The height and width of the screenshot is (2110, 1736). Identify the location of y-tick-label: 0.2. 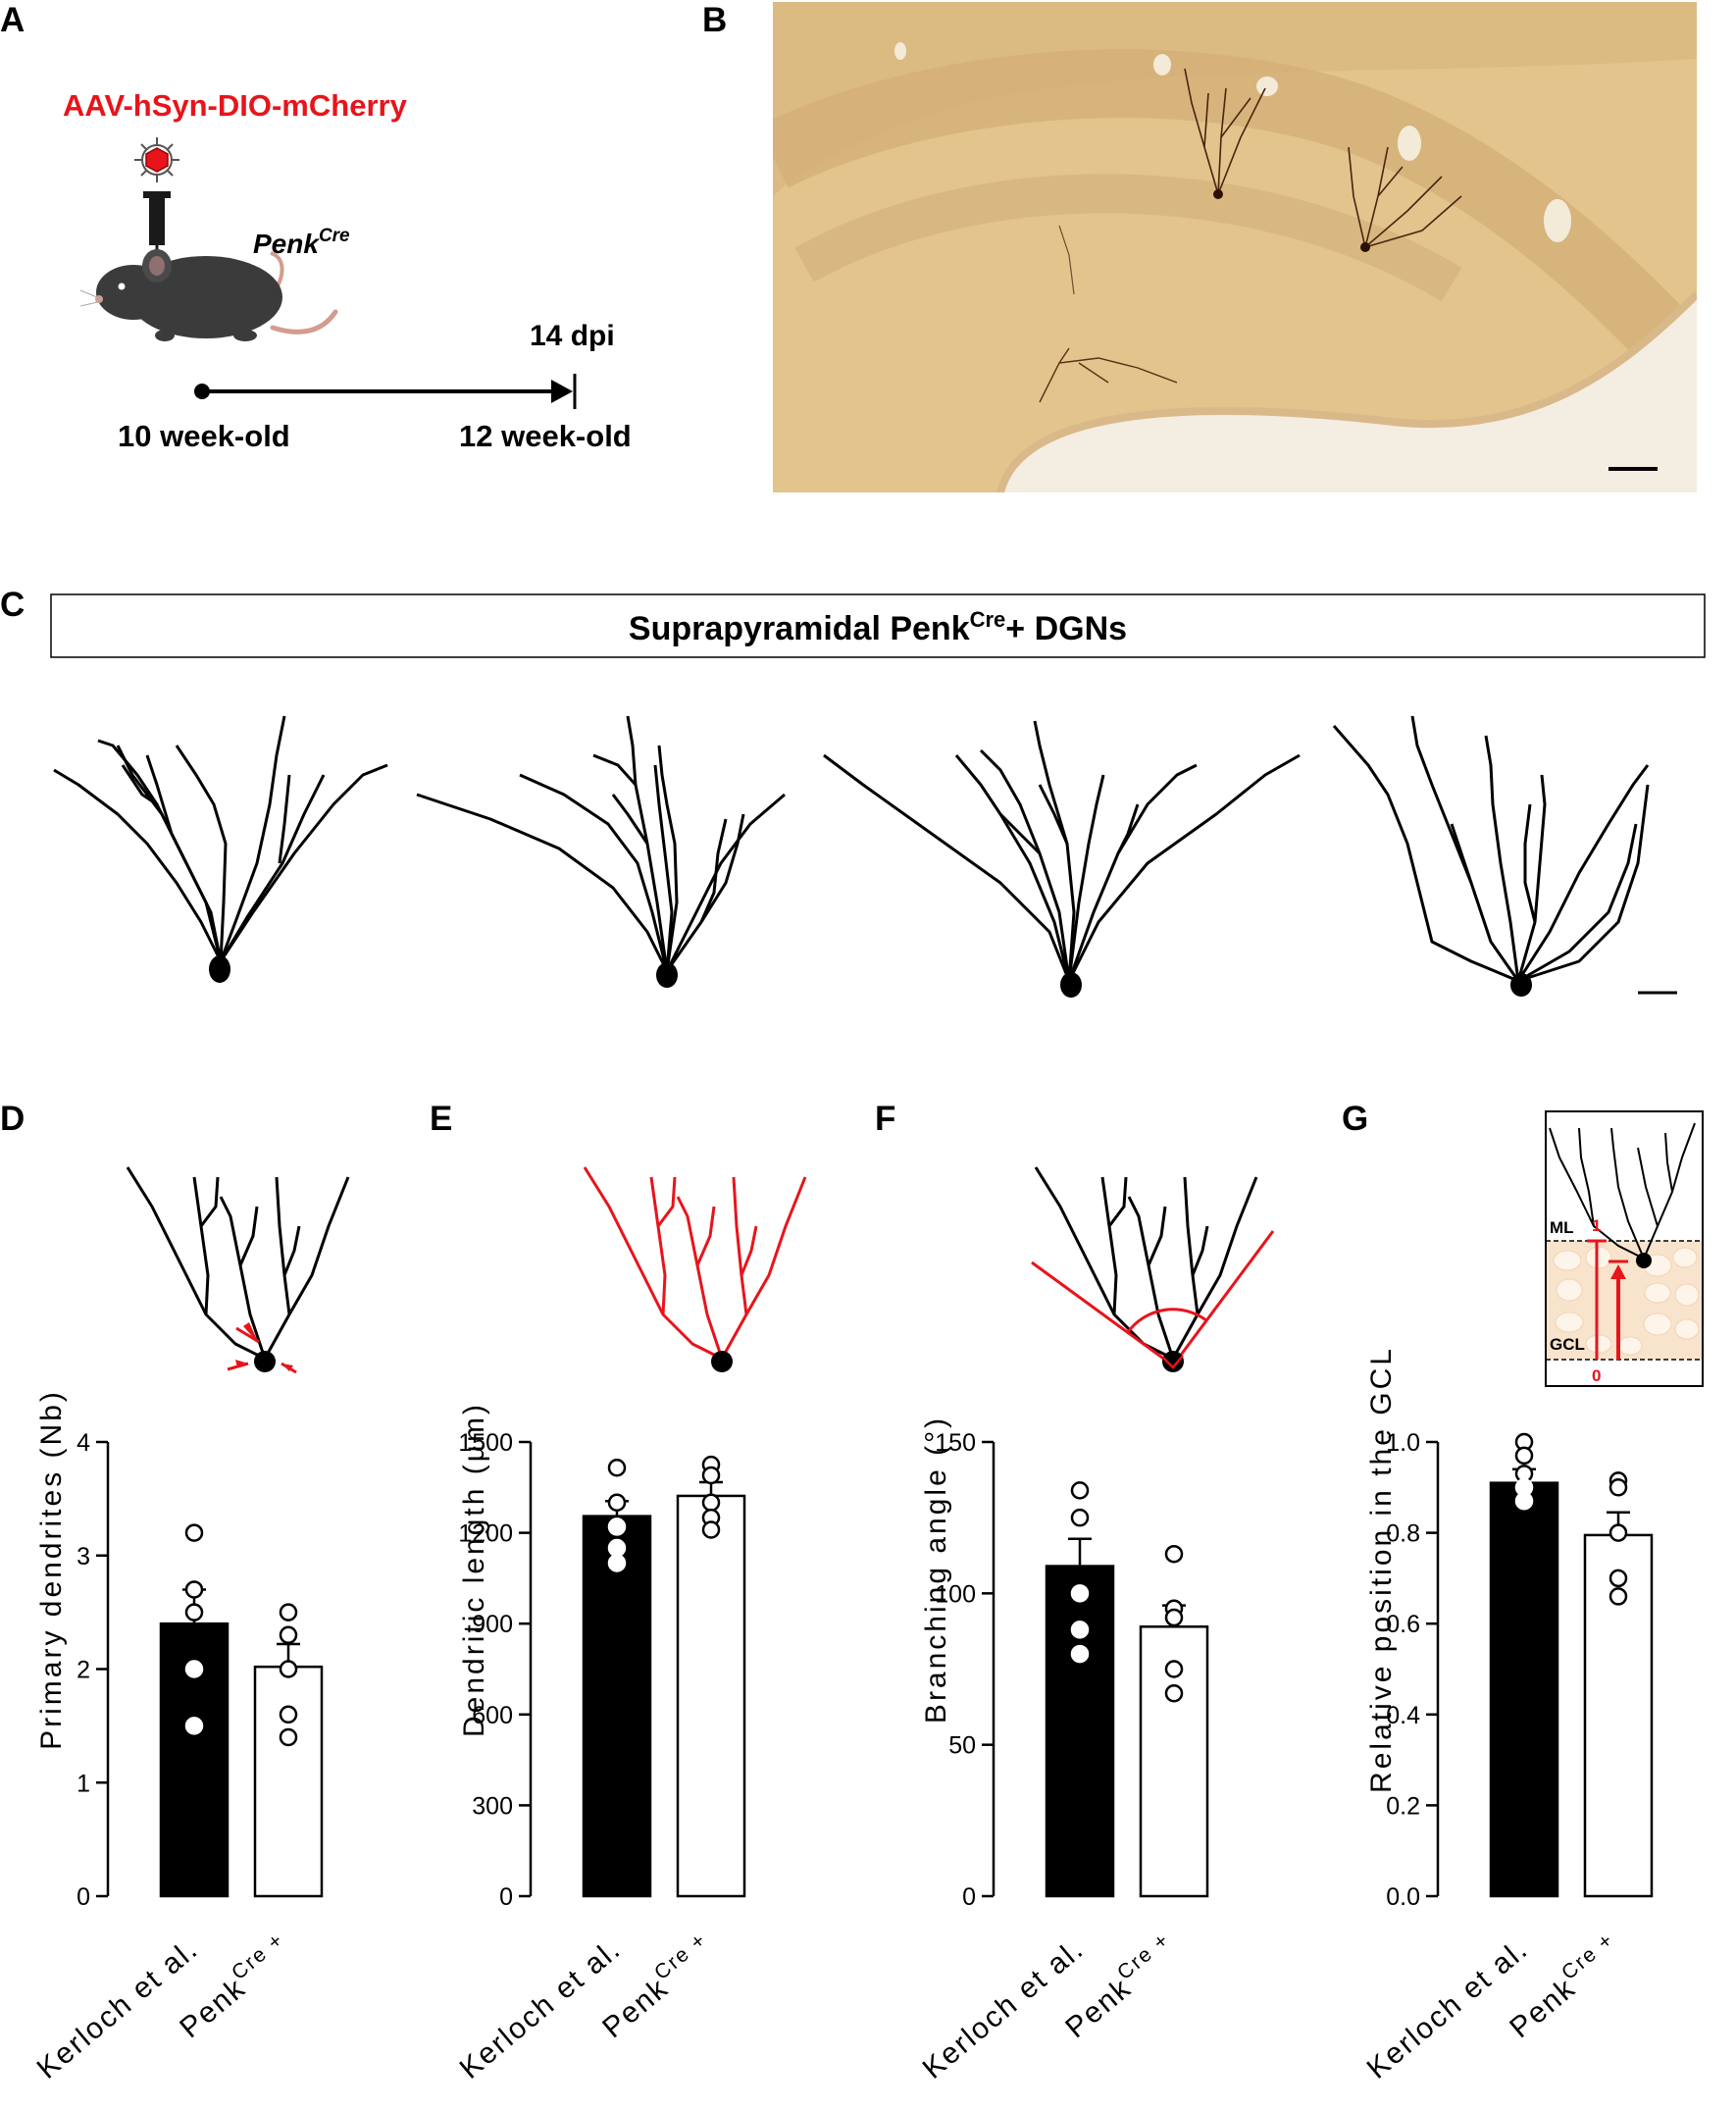
(1403, 1806).